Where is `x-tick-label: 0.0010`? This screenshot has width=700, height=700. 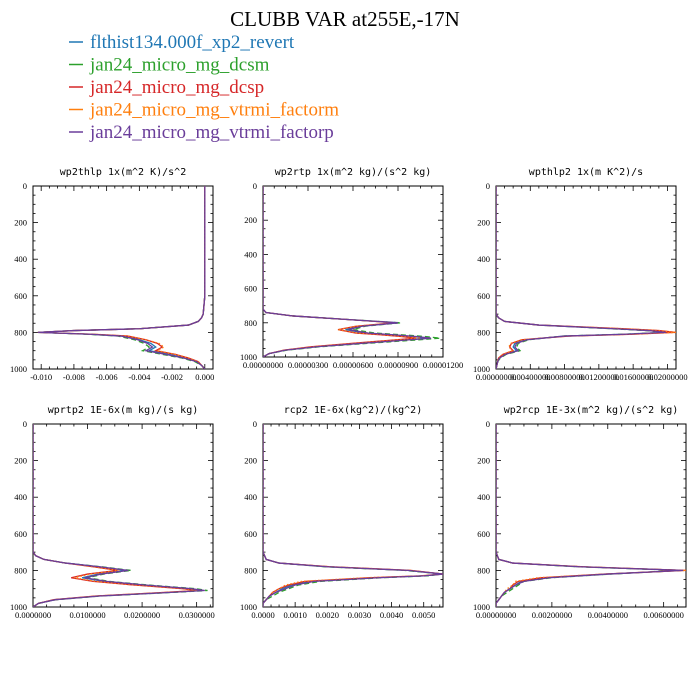 x-tick-label: 0.0010 is located at coordinates (294, 615).